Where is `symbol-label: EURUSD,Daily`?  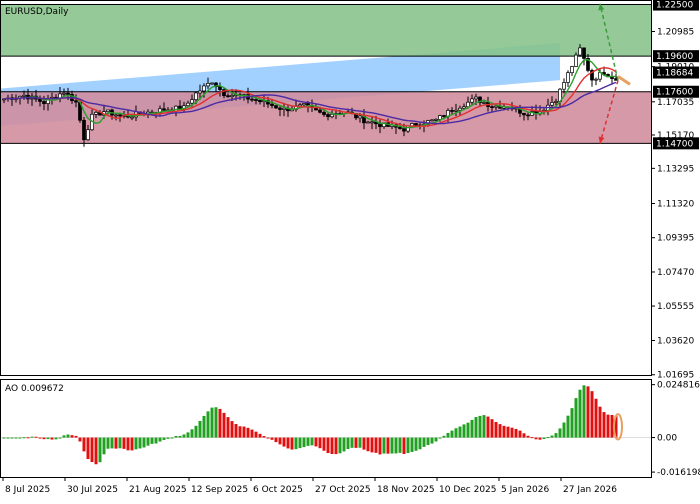
symbol-label: EURUSD,Daily is located at coordinates (37, 12).